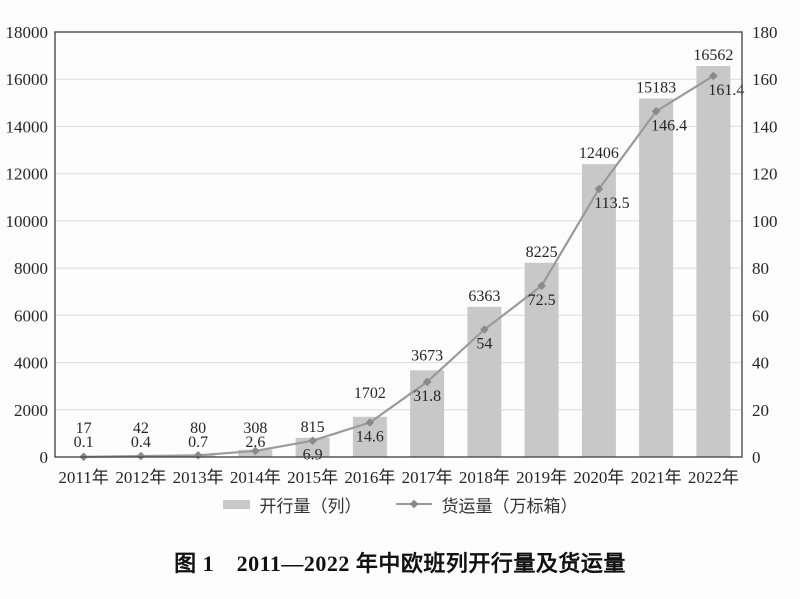 Image resolution: width=800 pixels, height=599 pixels. What do you see at coordinates (541, 286) in the screenshot?
I see `freight-marker-2019年` at bounding box center [541, 286].